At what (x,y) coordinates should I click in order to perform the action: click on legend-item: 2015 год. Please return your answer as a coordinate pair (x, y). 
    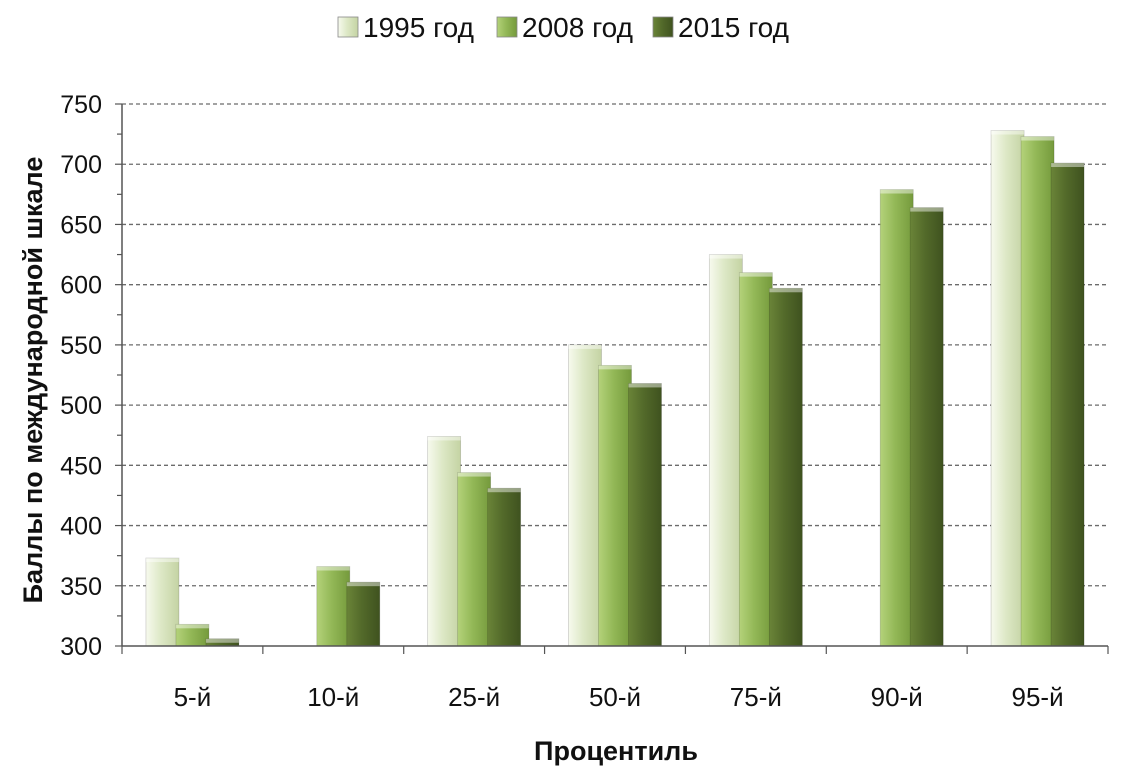
    Looking at the image, I should click on (720, 27).